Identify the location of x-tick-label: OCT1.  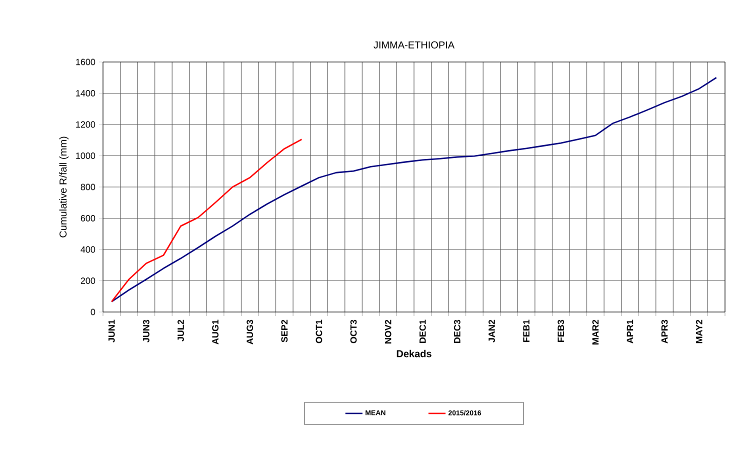
(319, 332).